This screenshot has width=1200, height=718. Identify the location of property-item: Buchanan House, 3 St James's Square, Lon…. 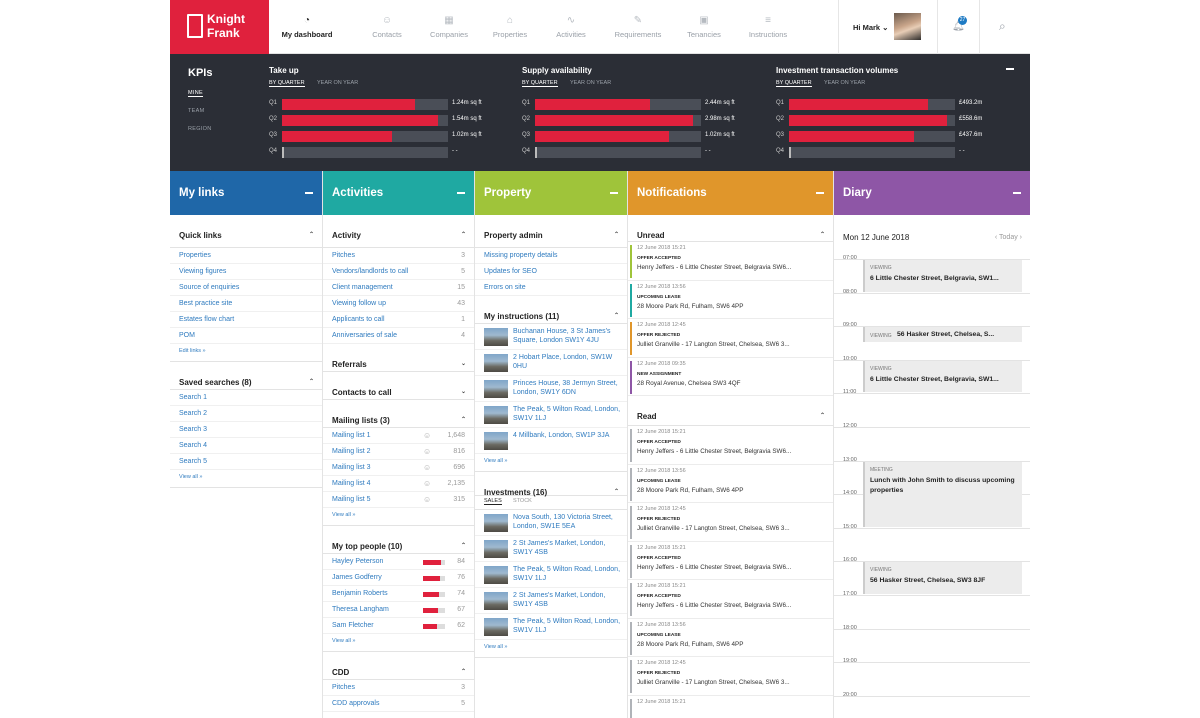
(551, 337).